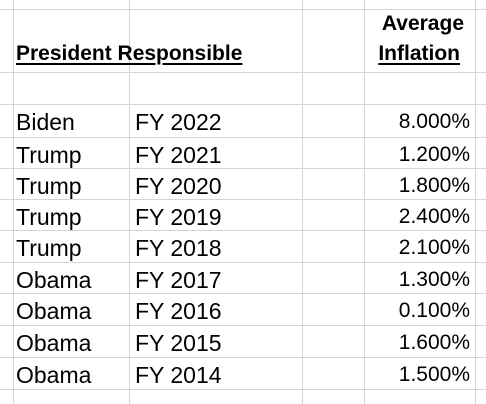  What do you see at coordinates (243, 309) in the screenshot?
I see `table-row: Obama FY 2016 0.100%` at bounding box center [243, 309].